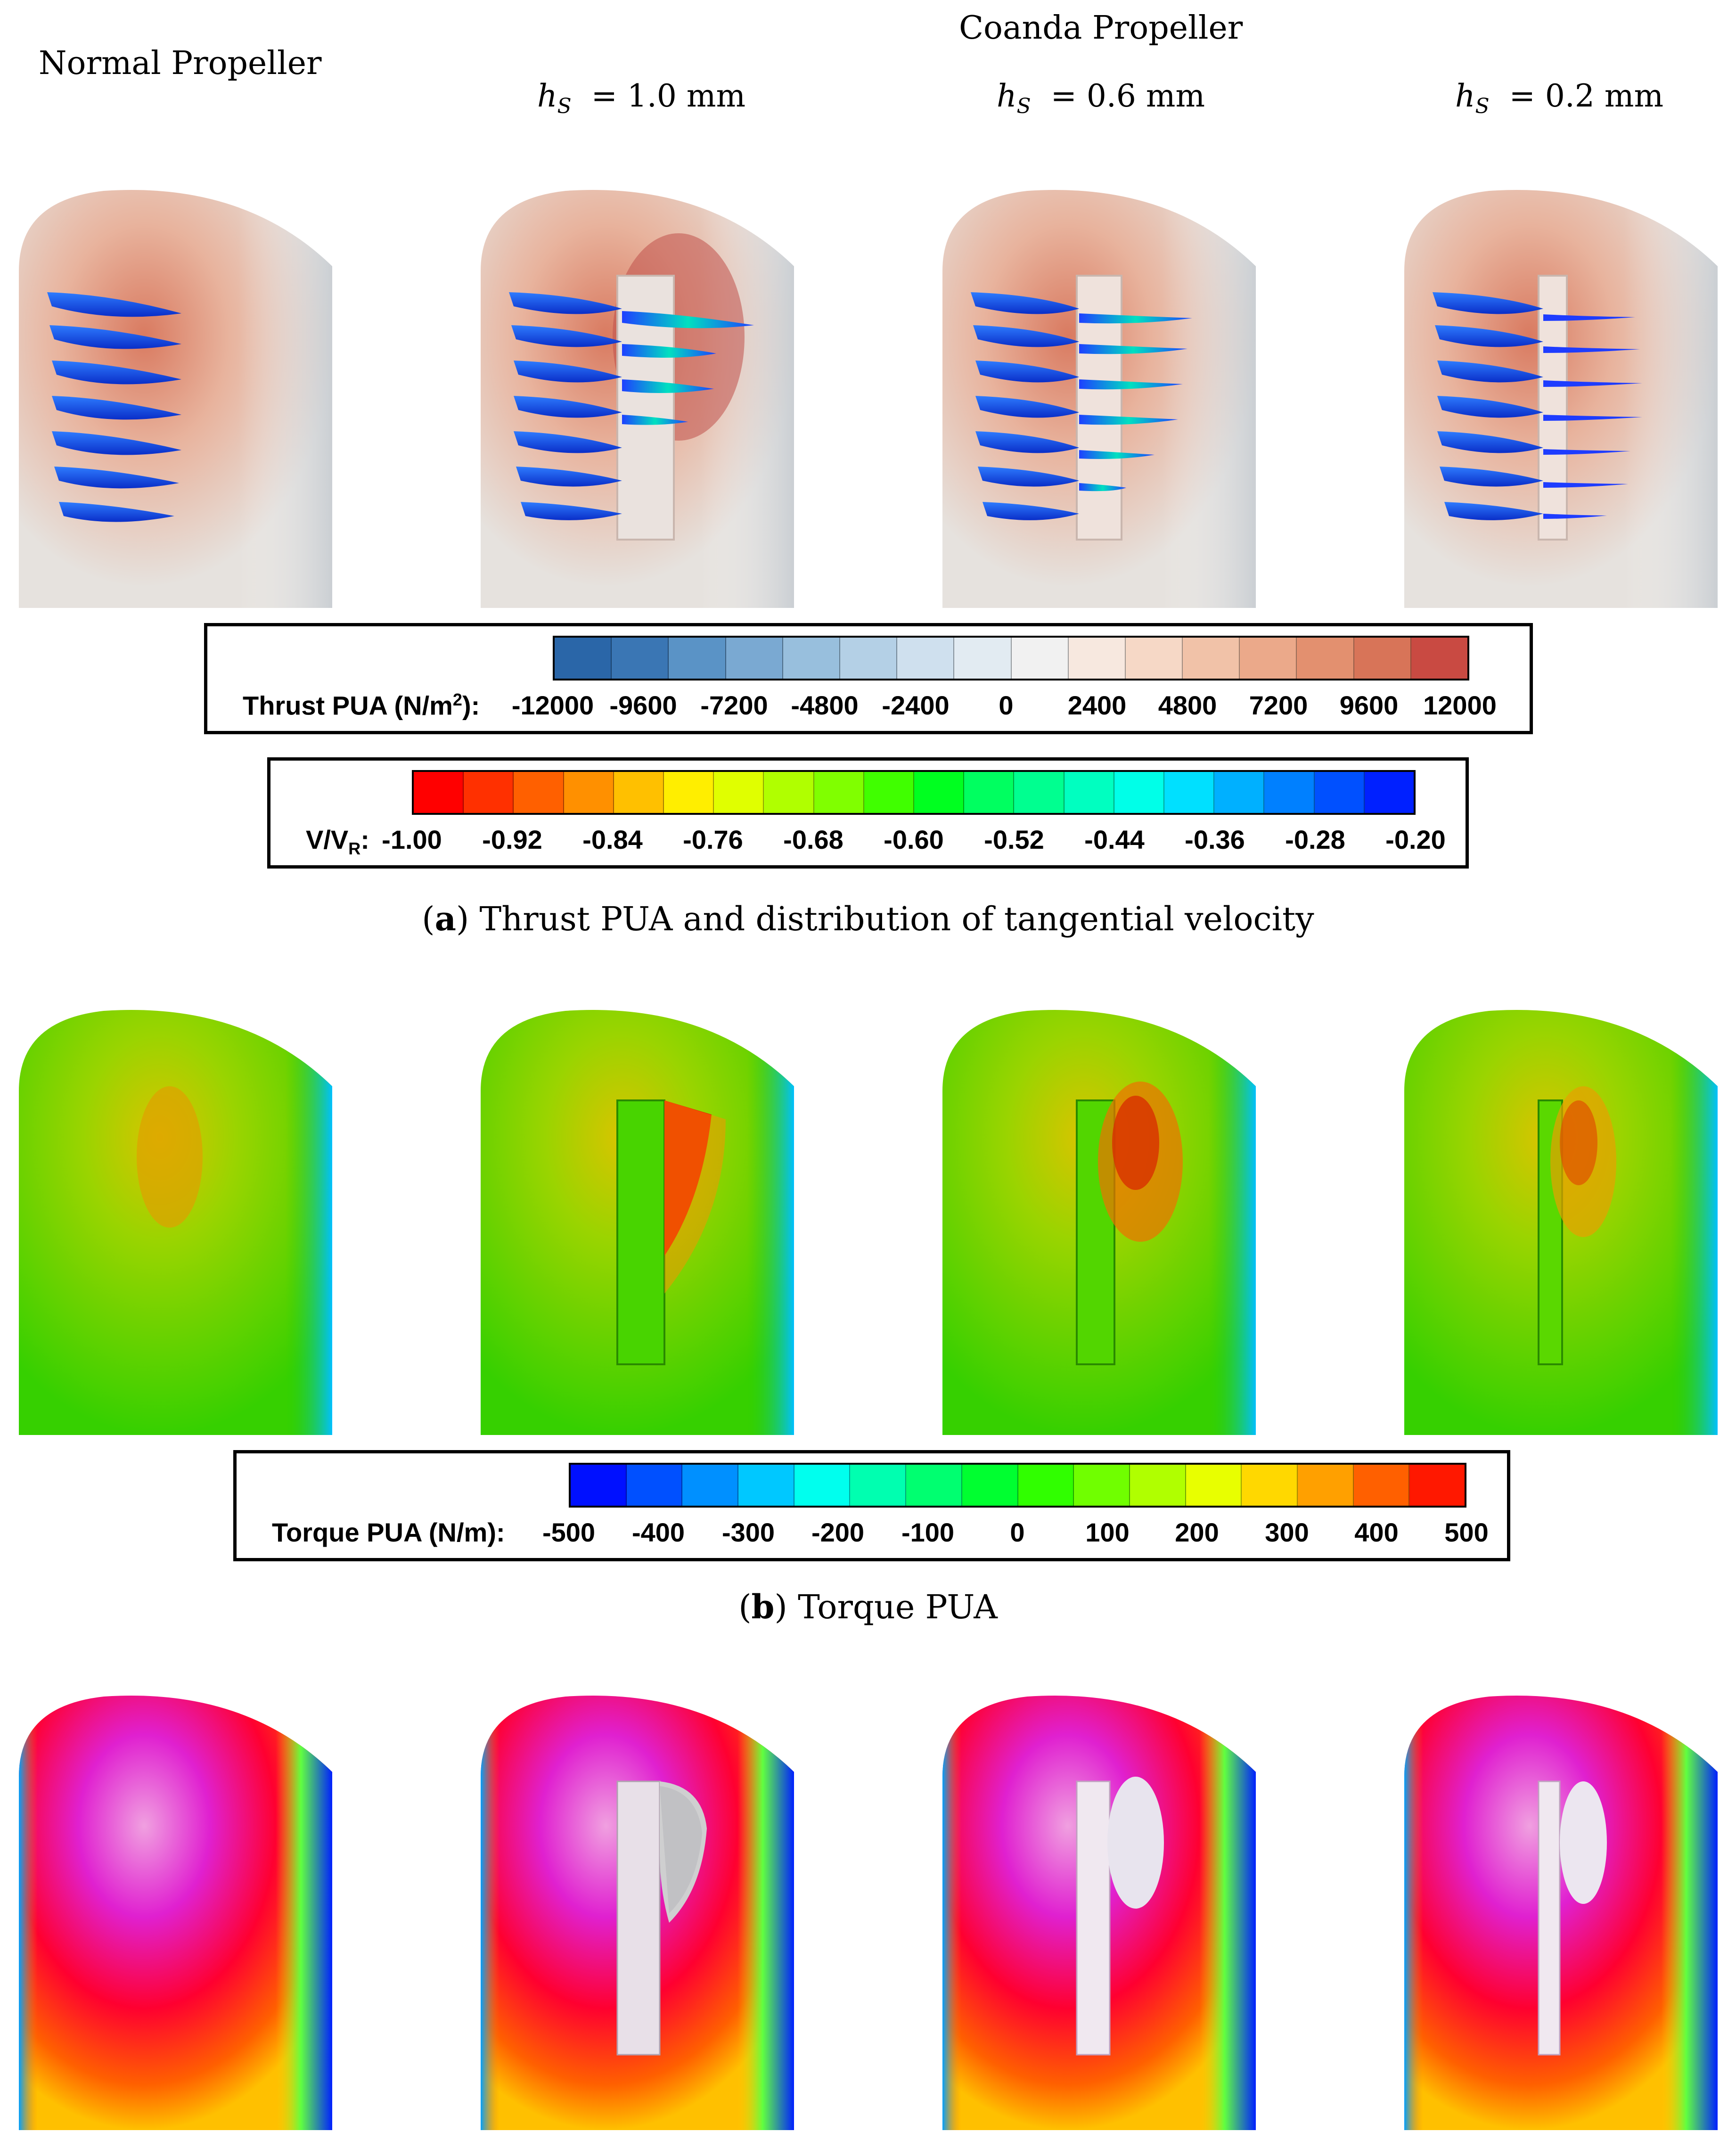 The height and width of the screenshot is (2140, 1736). I want to click on thrust-panel-normal, so click(175, 394).